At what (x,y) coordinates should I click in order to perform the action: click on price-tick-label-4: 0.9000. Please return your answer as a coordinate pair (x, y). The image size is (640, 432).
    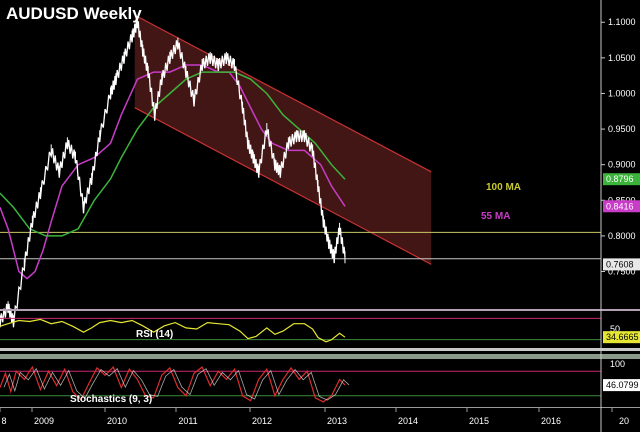
    Looking at the image, I should click on (622, 165).